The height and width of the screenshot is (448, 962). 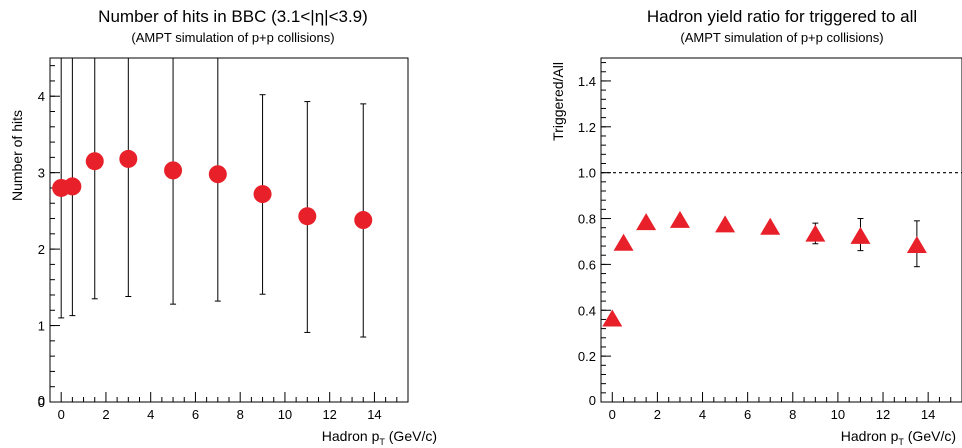 I want to click on chart-title: Hadron yield ratio for triggered to all, so click(x=782, y=16).